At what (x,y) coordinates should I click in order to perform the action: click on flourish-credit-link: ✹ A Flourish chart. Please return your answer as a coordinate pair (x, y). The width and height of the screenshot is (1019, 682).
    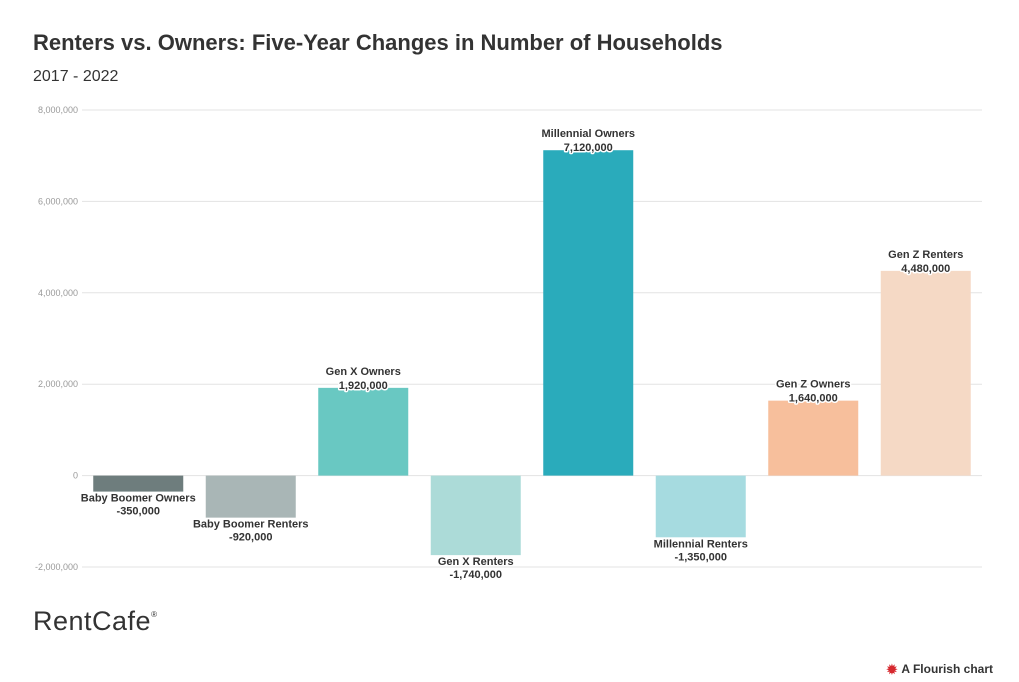
    Looking at the image, I should click on (940, 669).